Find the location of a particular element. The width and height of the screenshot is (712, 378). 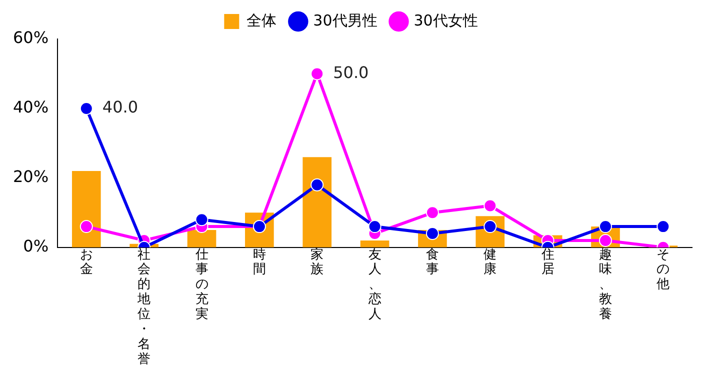

x-tick-label: 趣味、教養 is located at coordinates (605, 284).